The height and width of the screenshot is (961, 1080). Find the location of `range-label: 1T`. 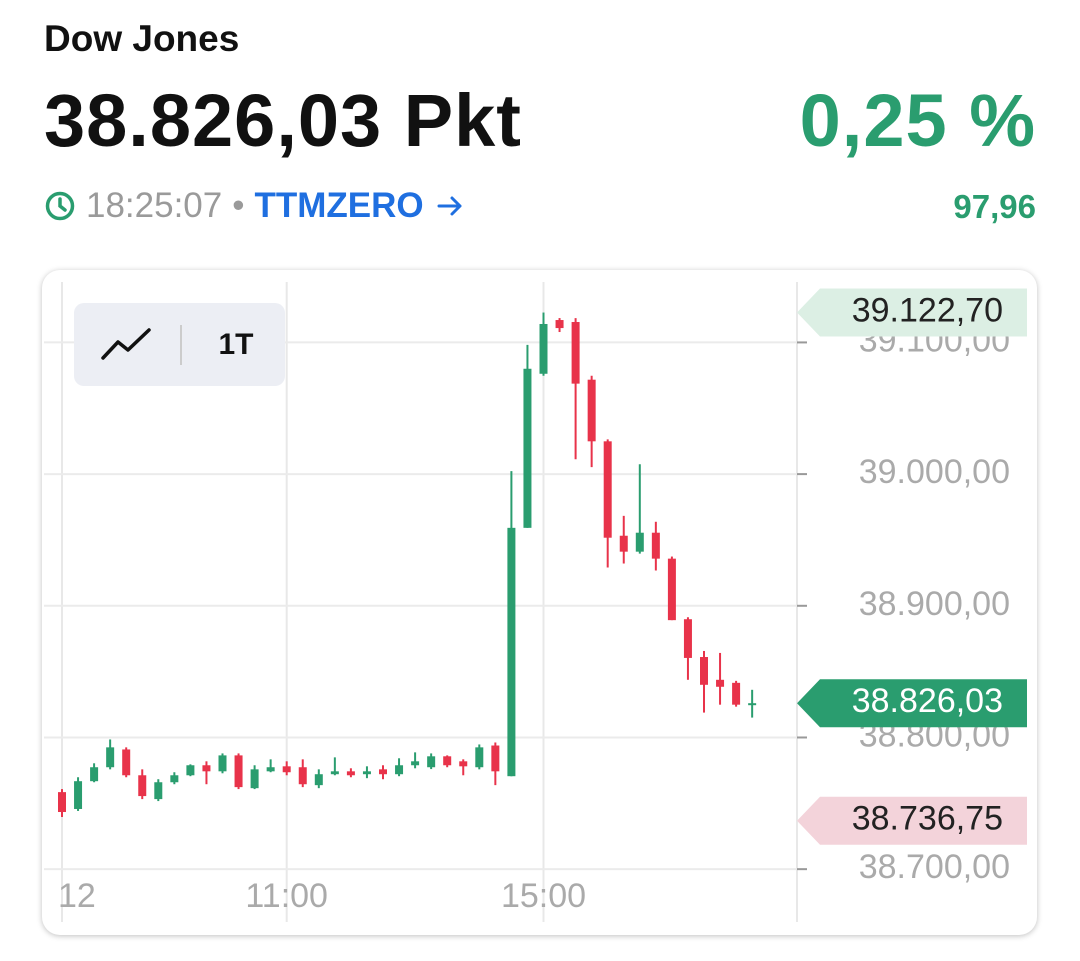

range-label: 1T is located at coordinates (235, 344).